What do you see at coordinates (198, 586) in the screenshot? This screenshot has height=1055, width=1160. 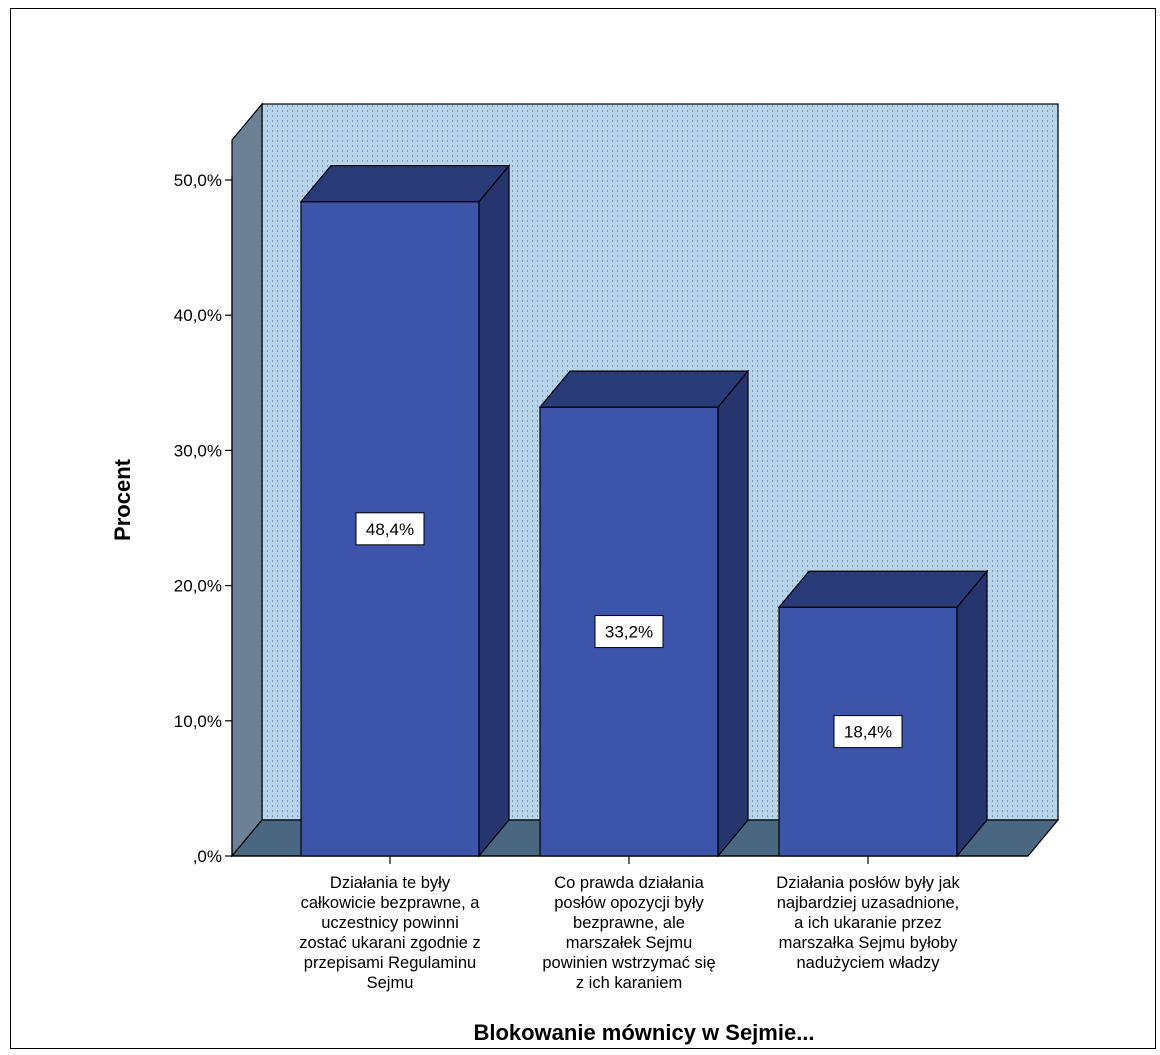 I see `y-tick-label: 20,0%` at bounding box center [198, 586].